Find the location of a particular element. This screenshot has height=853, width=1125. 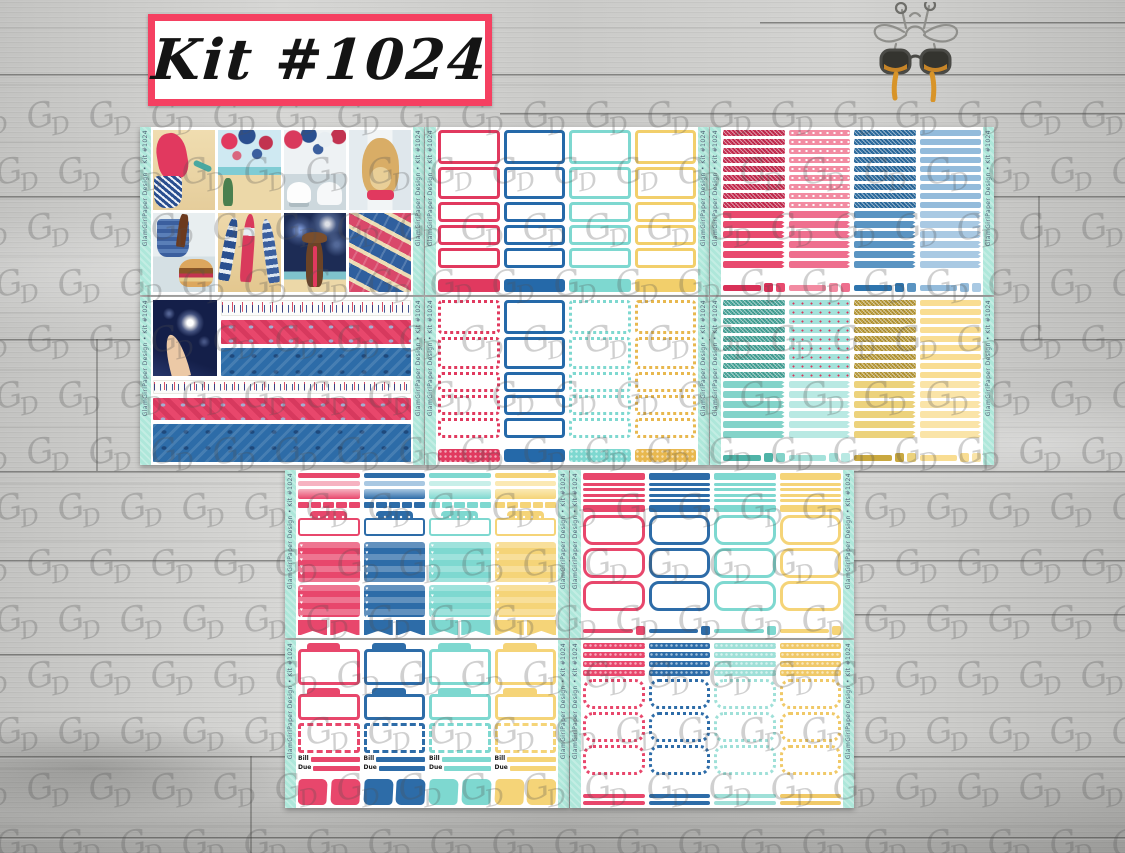

sheet-body is located at coordinates (852, 381).